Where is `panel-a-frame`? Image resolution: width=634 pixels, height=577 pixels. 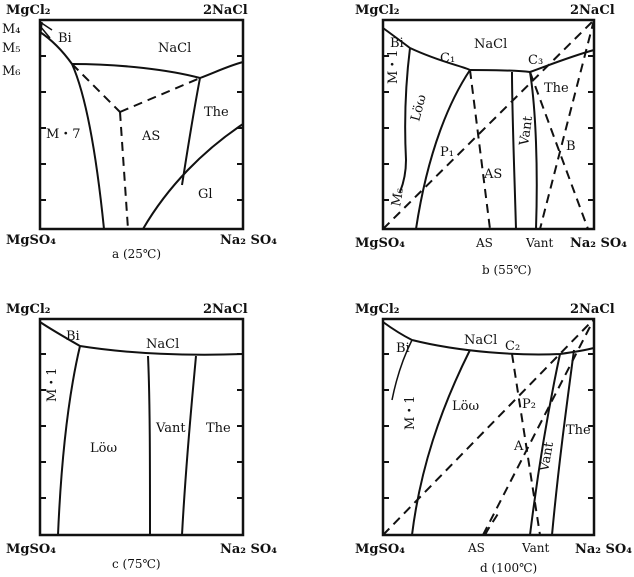
panel-a-frame is located at coordinates (141, 124).